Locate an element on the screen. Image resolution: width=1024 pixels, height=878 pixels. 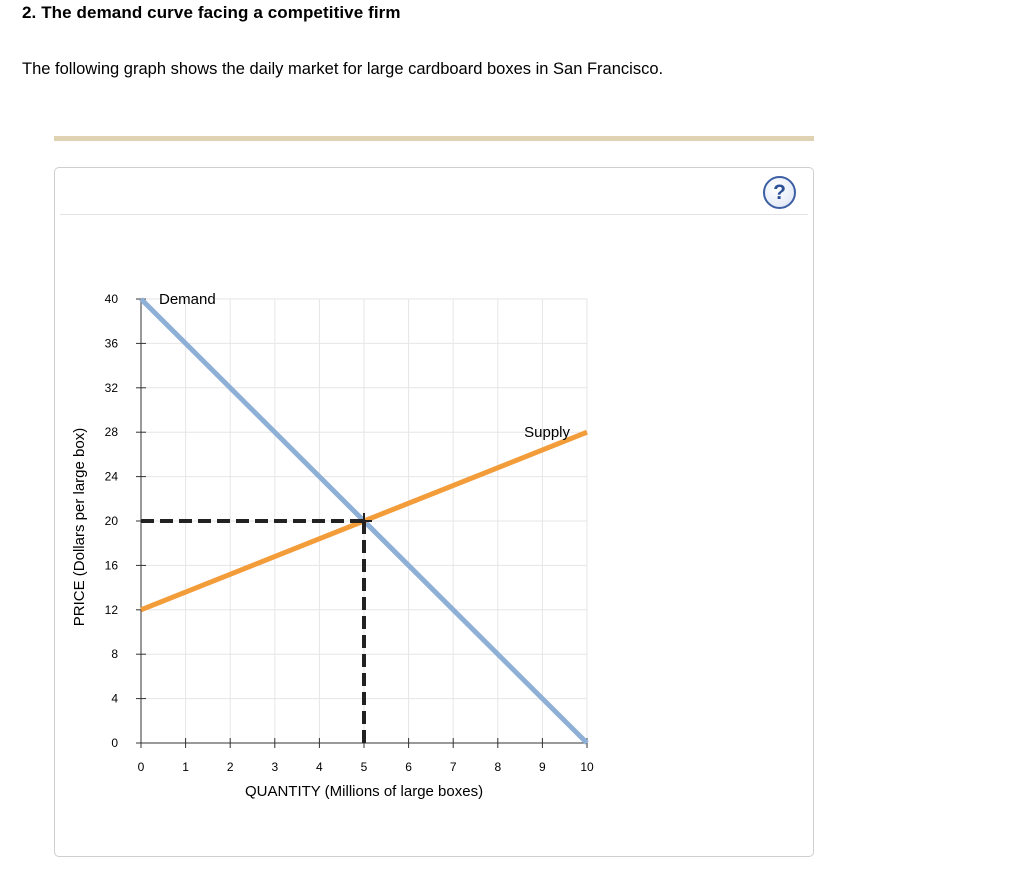
x-tick-label: 7 is located at coordinates (453, 767).